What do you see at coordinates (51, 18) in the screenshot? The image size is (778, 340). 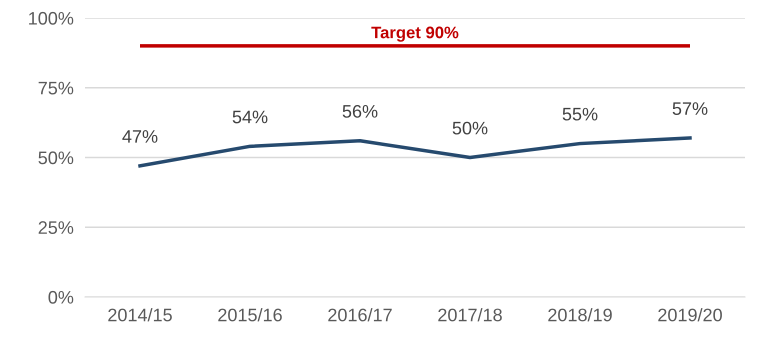 I see `y-tick-label: 100%` at bounding box center [51, 18].